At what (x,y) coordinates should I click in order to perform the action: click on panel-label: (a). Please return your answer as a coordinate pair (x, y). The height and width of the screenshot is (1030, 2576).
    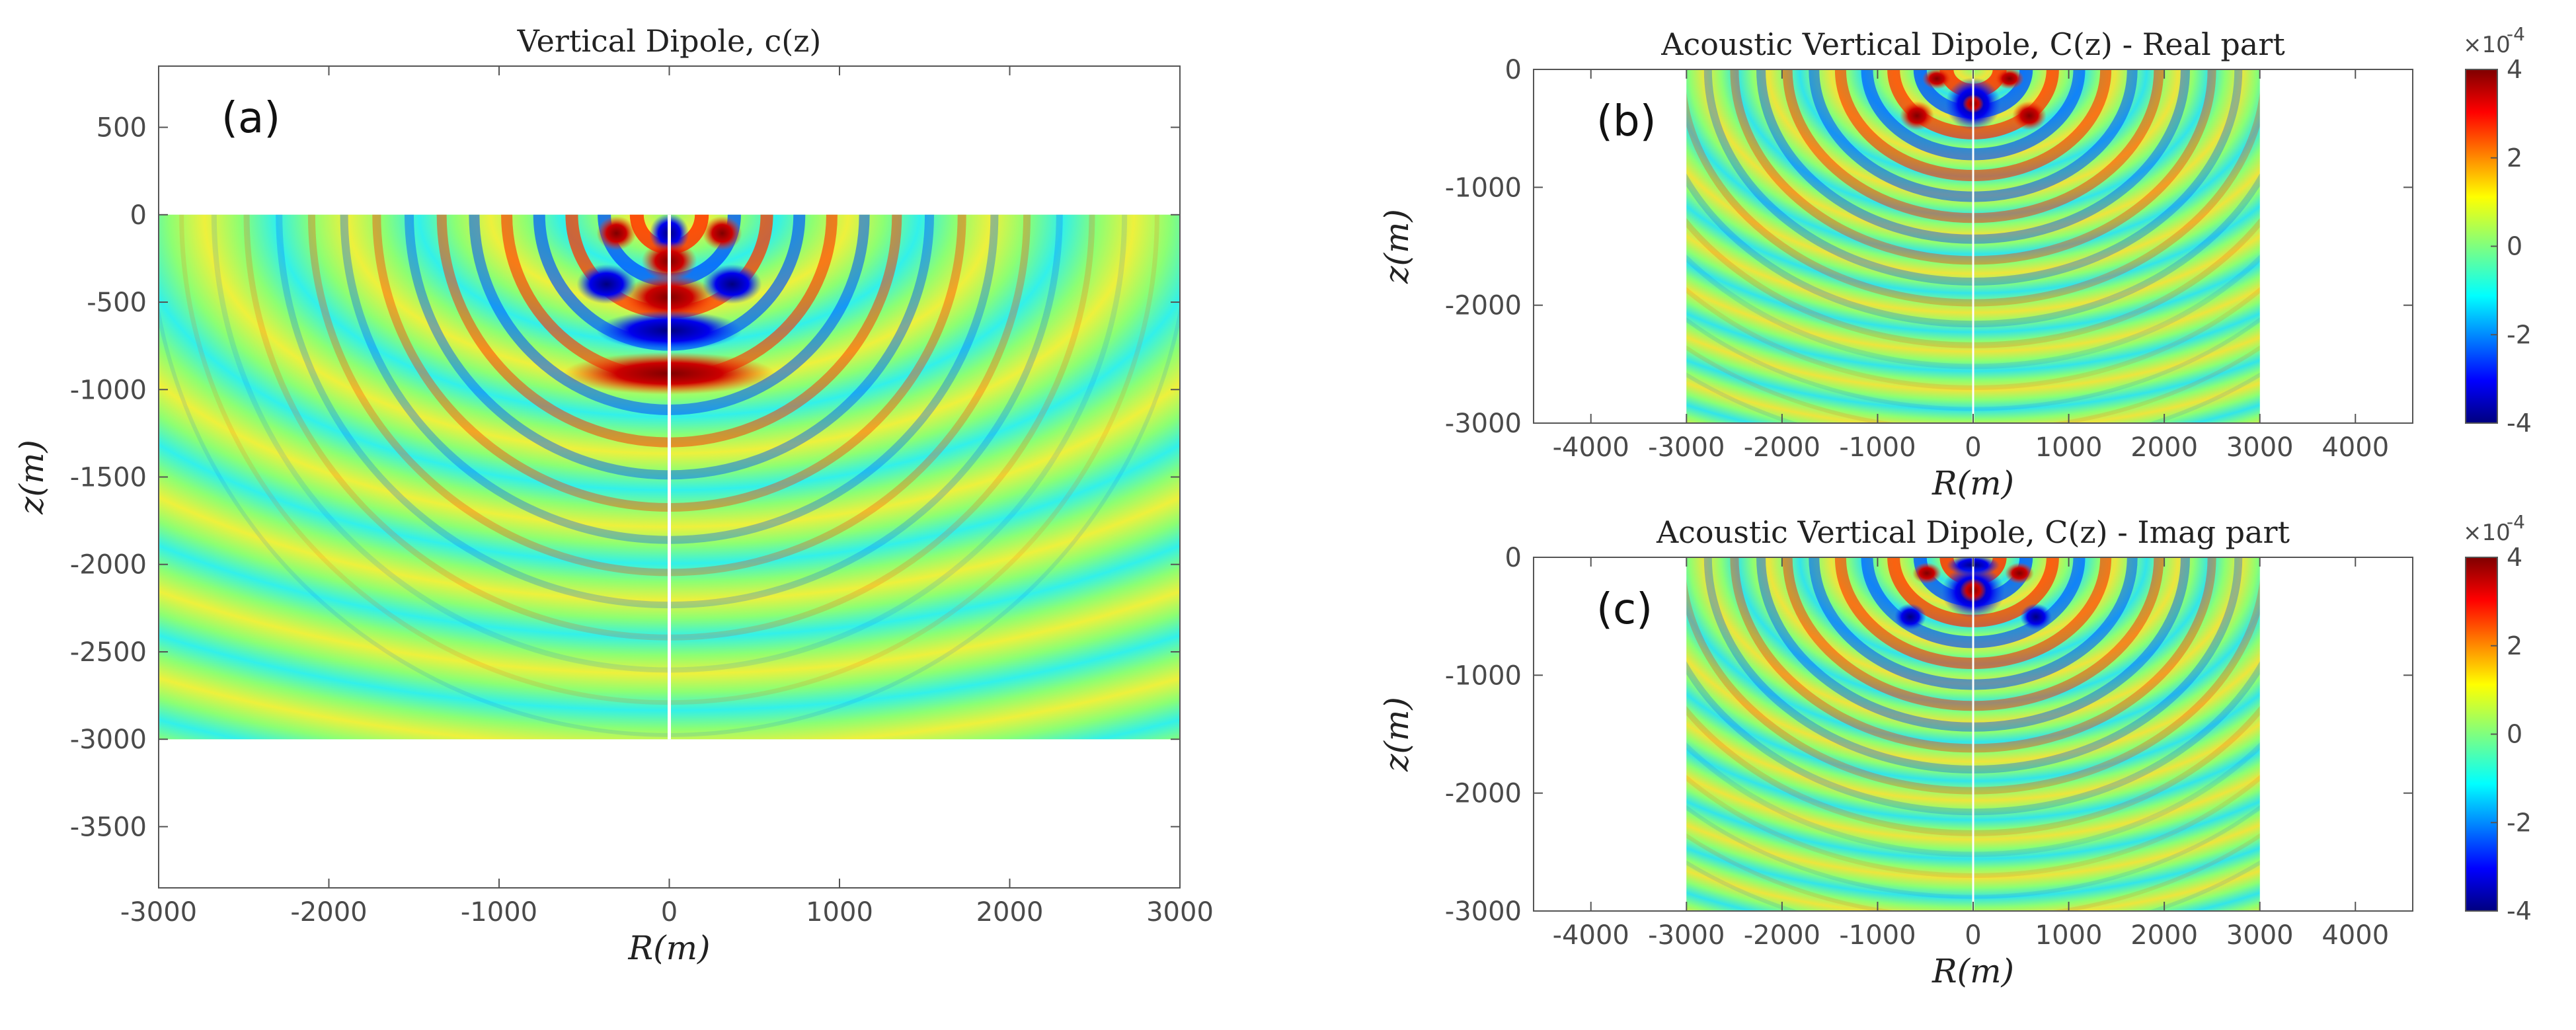
    Looking at the image, I should click on (250, 118).